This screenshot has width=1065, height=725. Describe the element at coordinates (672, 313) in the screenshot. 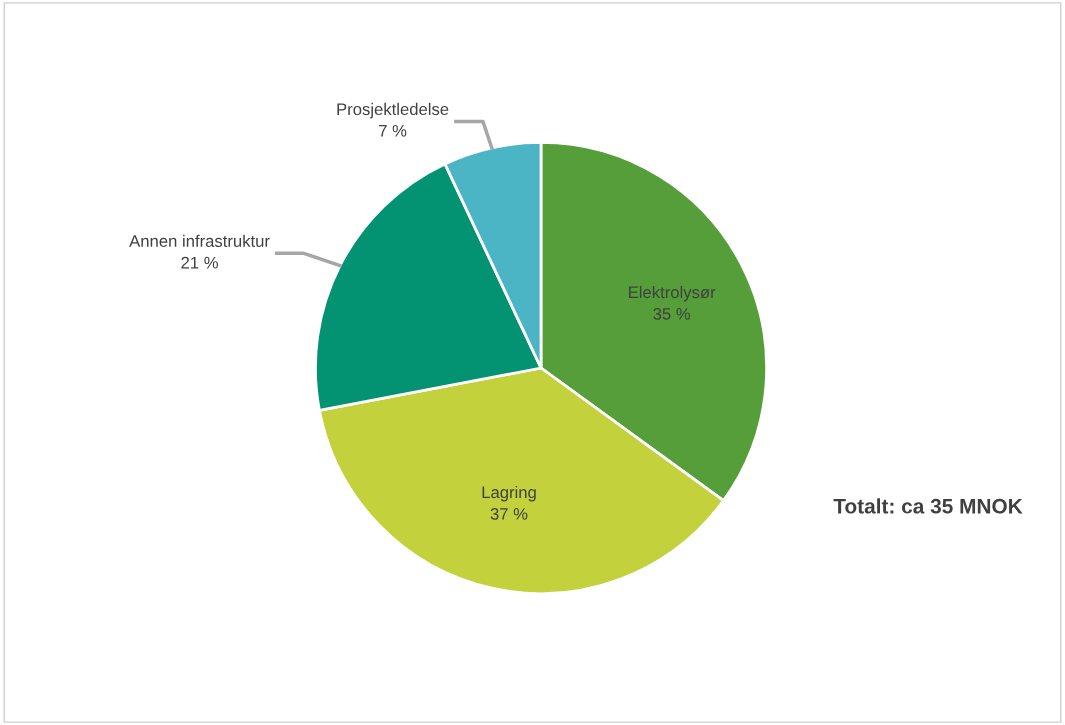

I see `data-label: 35 %` at that location.